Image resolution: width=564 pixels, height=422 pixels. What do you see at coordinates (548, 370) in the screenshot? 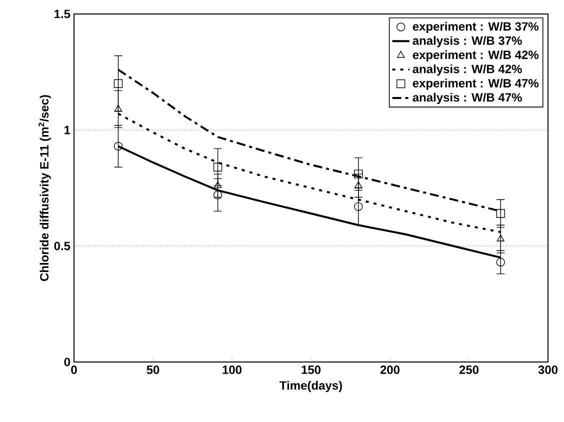
I see `x-tick-label: 300` at bounding box center [548, 370].